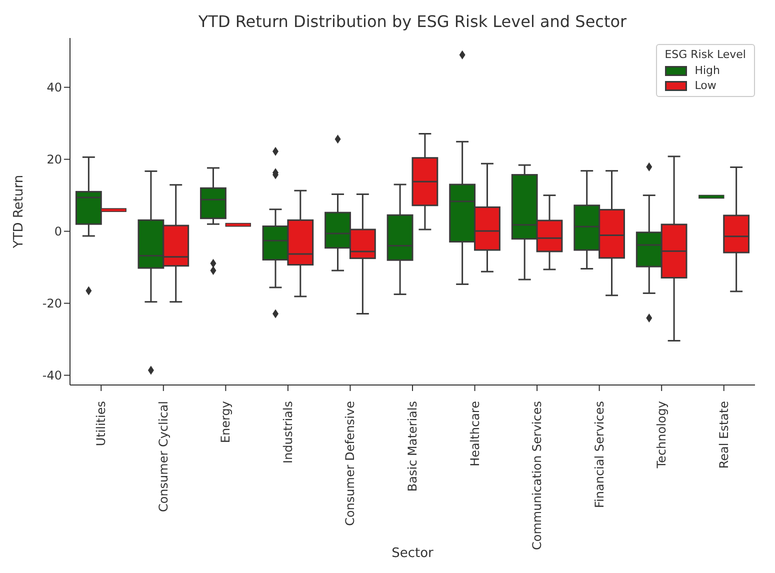 The width and height of the screenshot is (775, 573). What do you see at coordinates (225, 422) in the screenshot?
I see `x-tick-label: Energy` at bounding box center [225, 422].